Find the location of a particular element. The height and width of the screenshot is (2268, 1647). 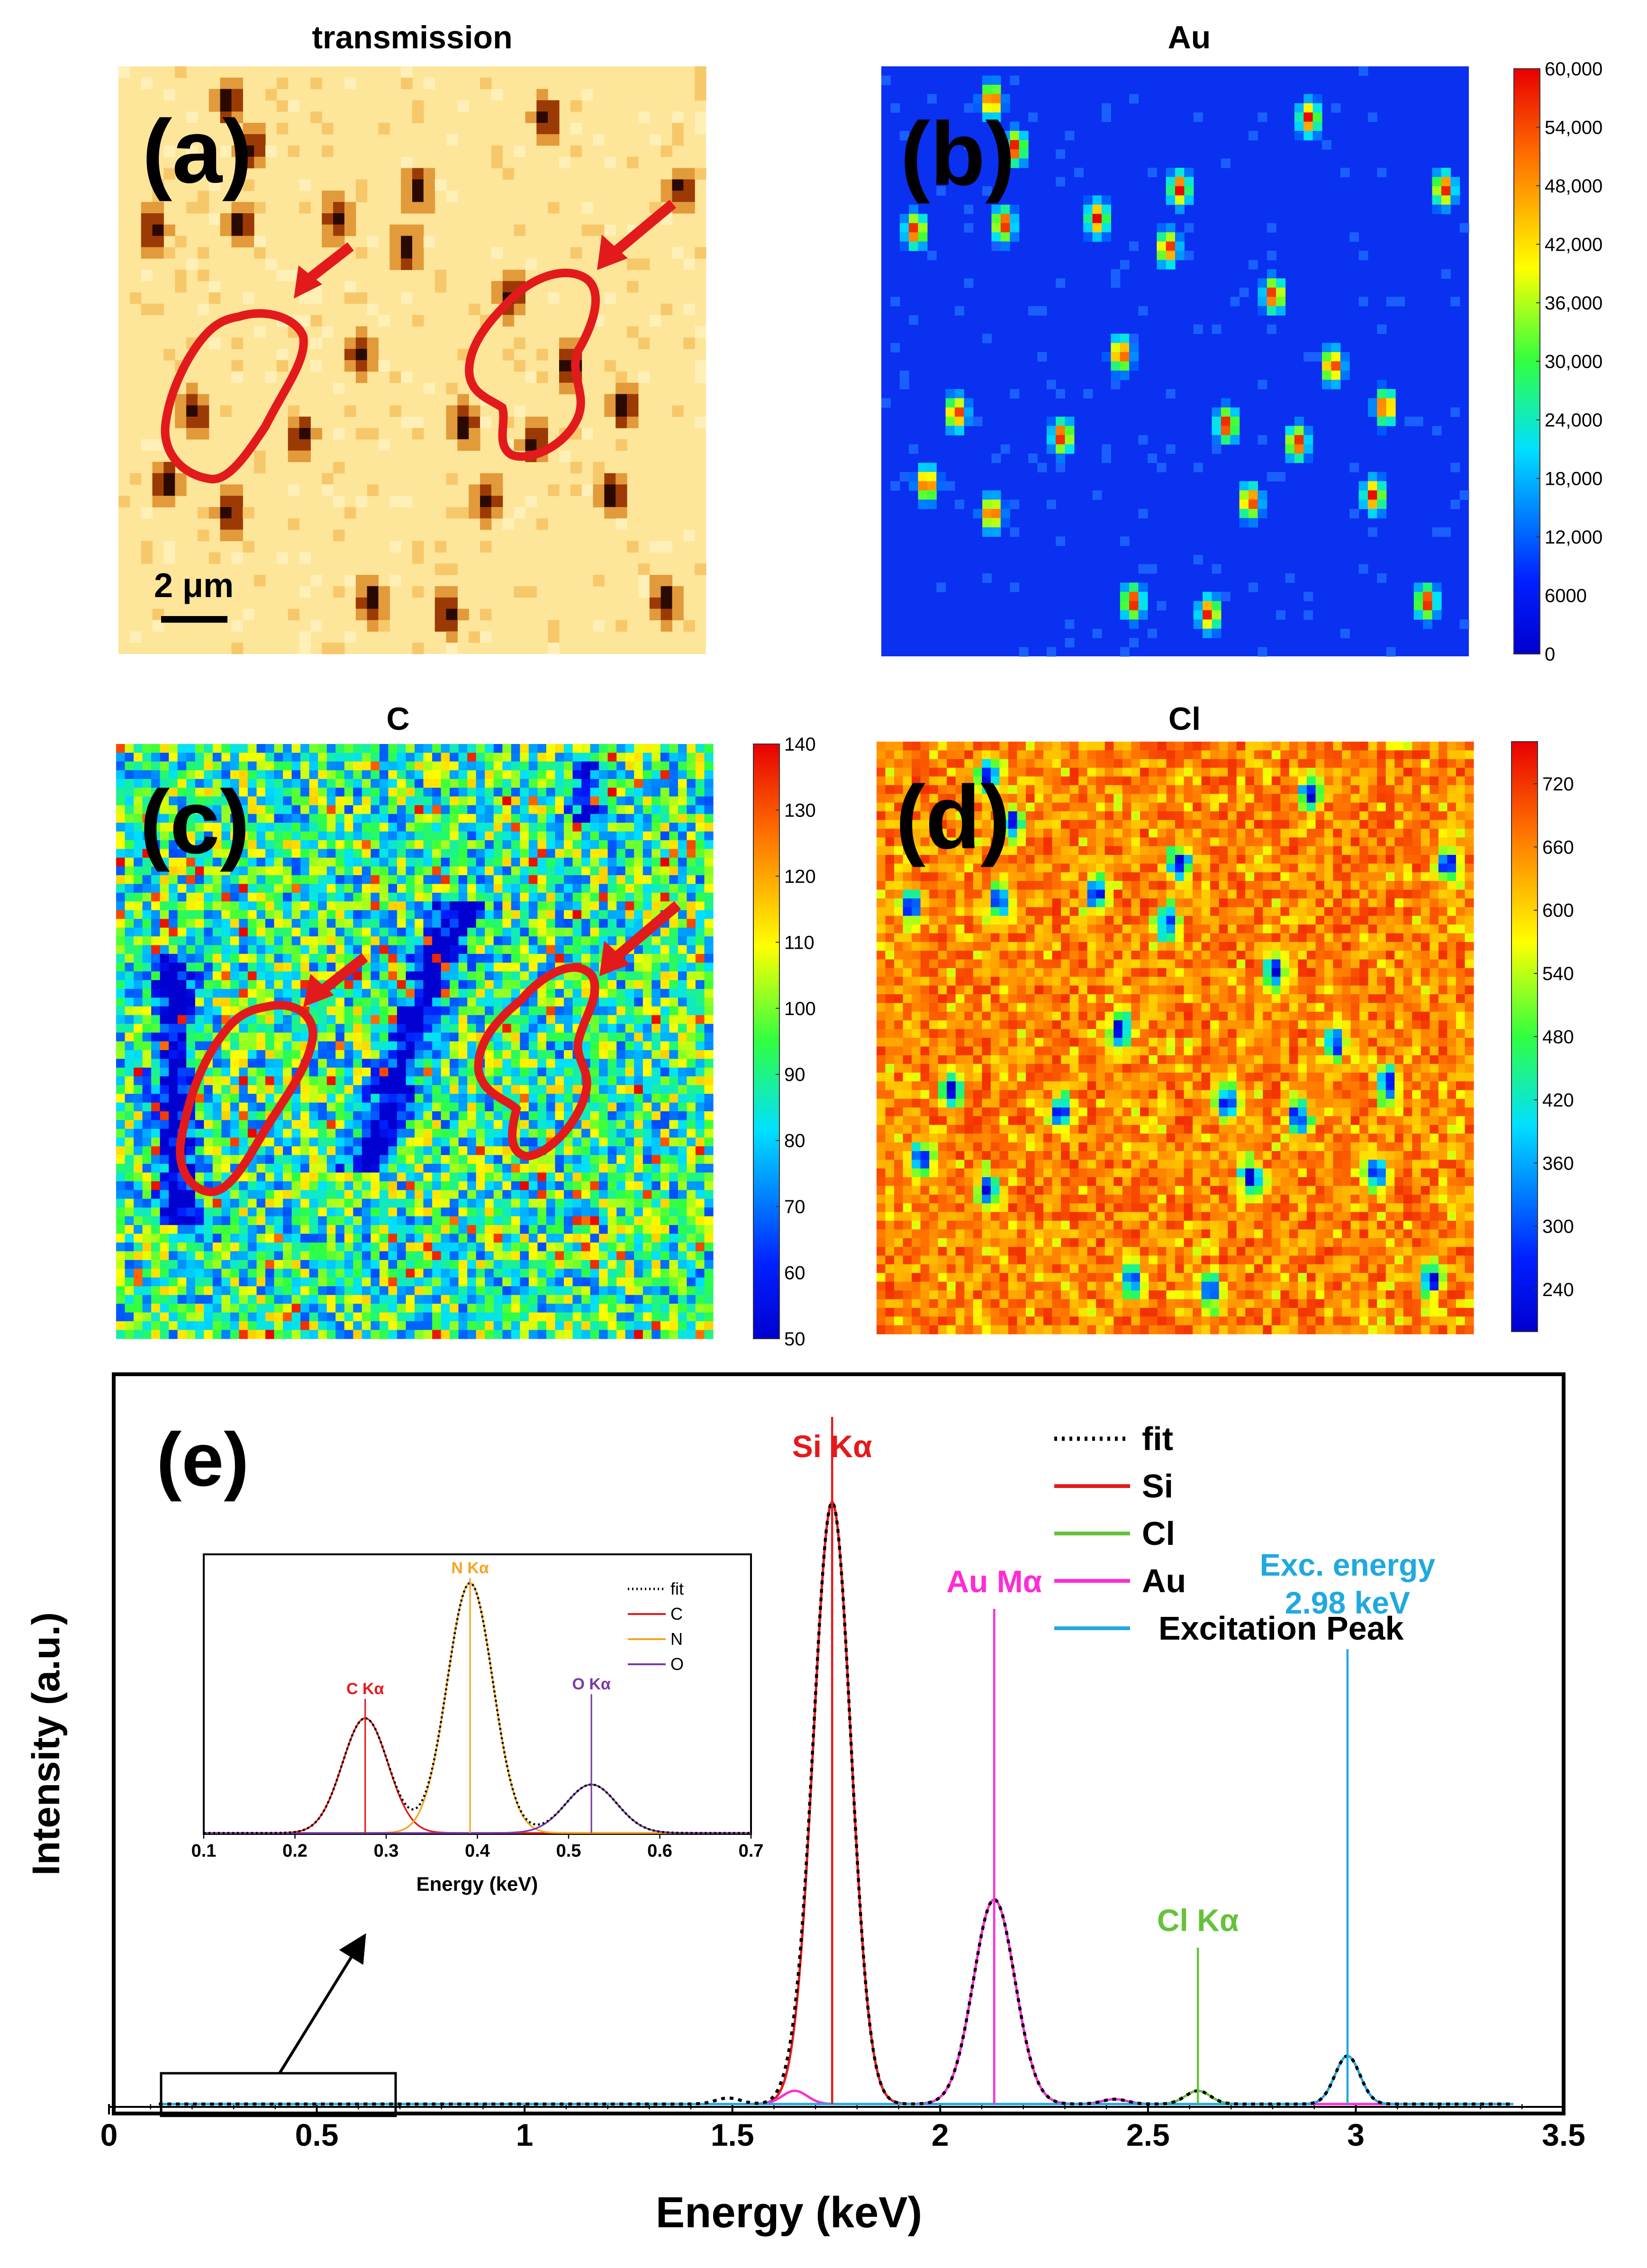

colorbar-tick-label: 42,000 is located at coordinates (1574, 245).